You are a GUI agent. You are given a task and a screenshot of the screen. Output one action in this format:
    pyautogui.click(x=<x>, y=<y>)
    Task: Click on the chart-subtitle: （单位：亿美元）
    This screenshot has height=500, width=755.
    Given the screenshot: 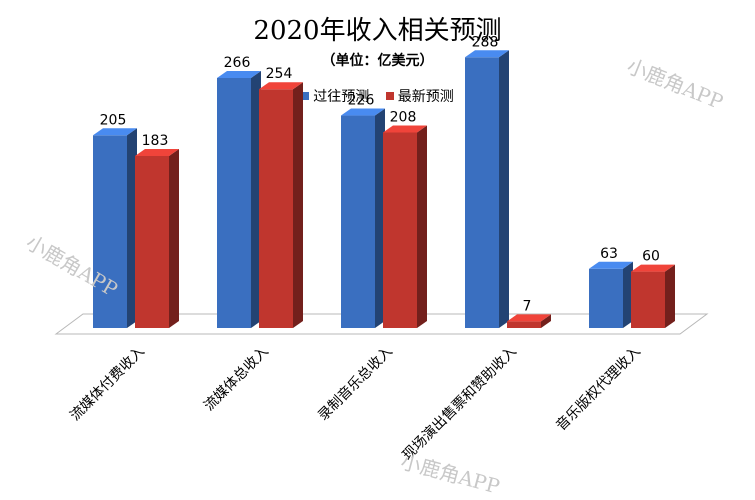 What is the action you would take?
    pyautogui.click(x=377, y=61)
    